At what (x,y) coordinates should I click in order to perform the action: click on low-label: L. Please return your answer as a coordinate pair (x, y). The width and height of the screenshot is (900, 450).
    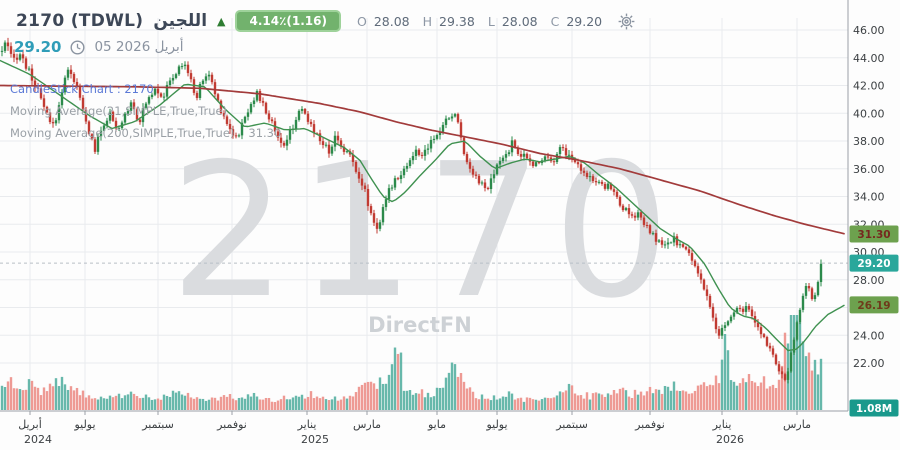
    Looking at the image, I should click on (491, 21).